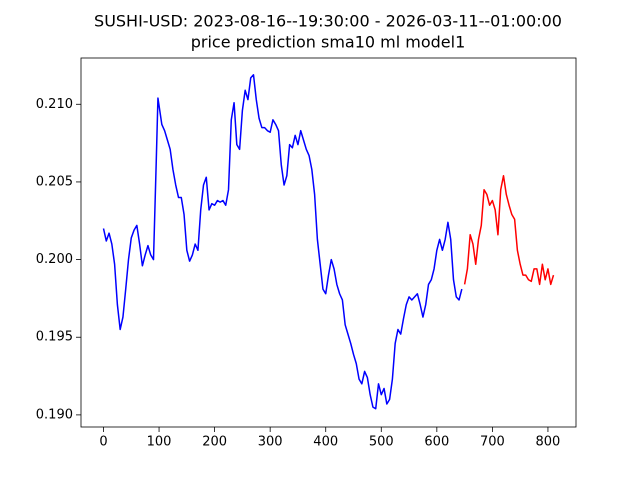  Describe the element at coordinates (214, 442) in the screenshot. I see `x-tick-label: 200` at that location.